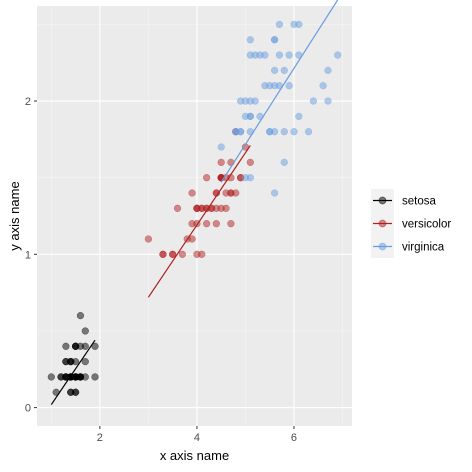 The height and width of the screenshot is (472, 472). I want to click on x-axis: 2 4 6, so click(197, 435).